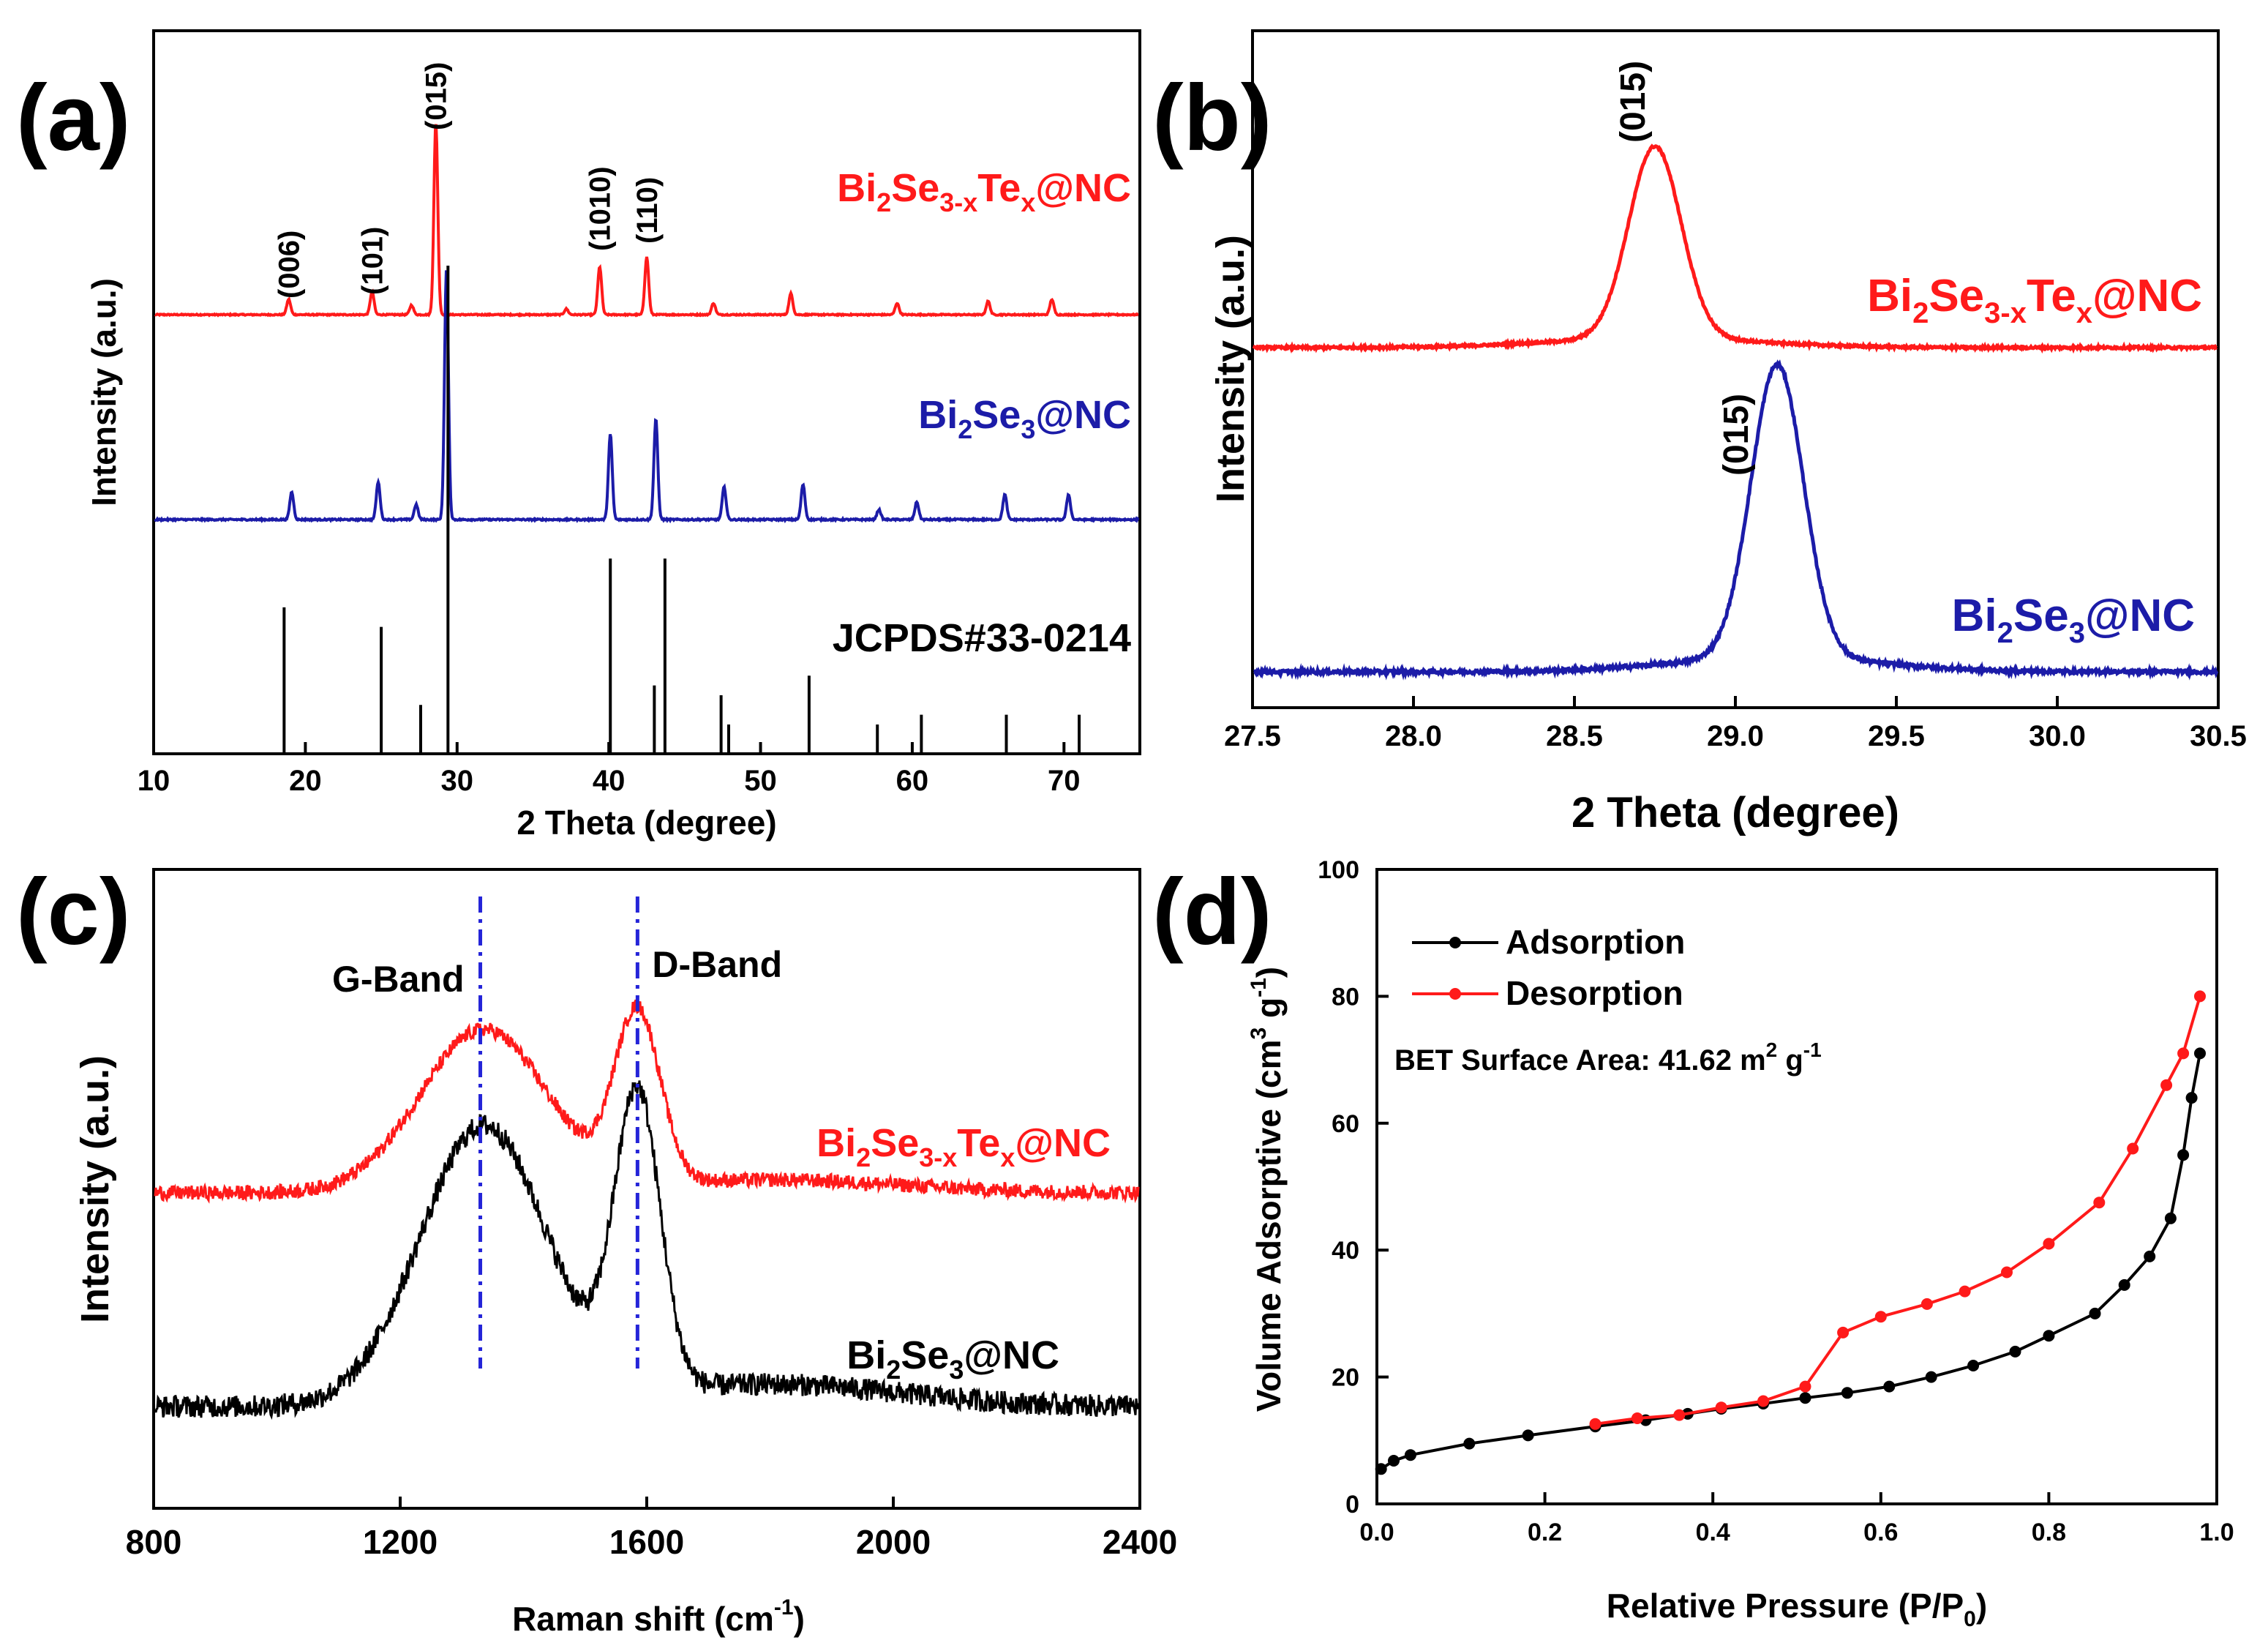 This screenshot has width=2268, height=1651. I want to click on a-reference-label: JCPDS#33-0214, so click(982, 638).